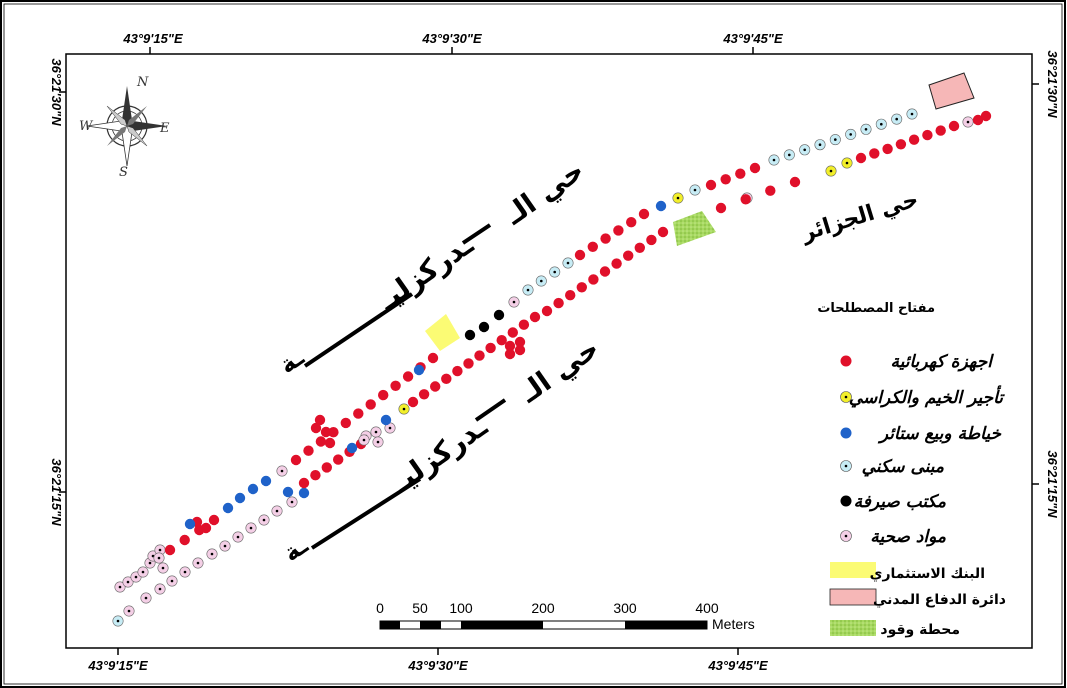 The width and height of the screenshot is (1067, 688). What do you see at coordinates (437, 665) in the screenshot?
I see `coord-bottom-2: 43°9'30"E` at bounding box center [437, 665].